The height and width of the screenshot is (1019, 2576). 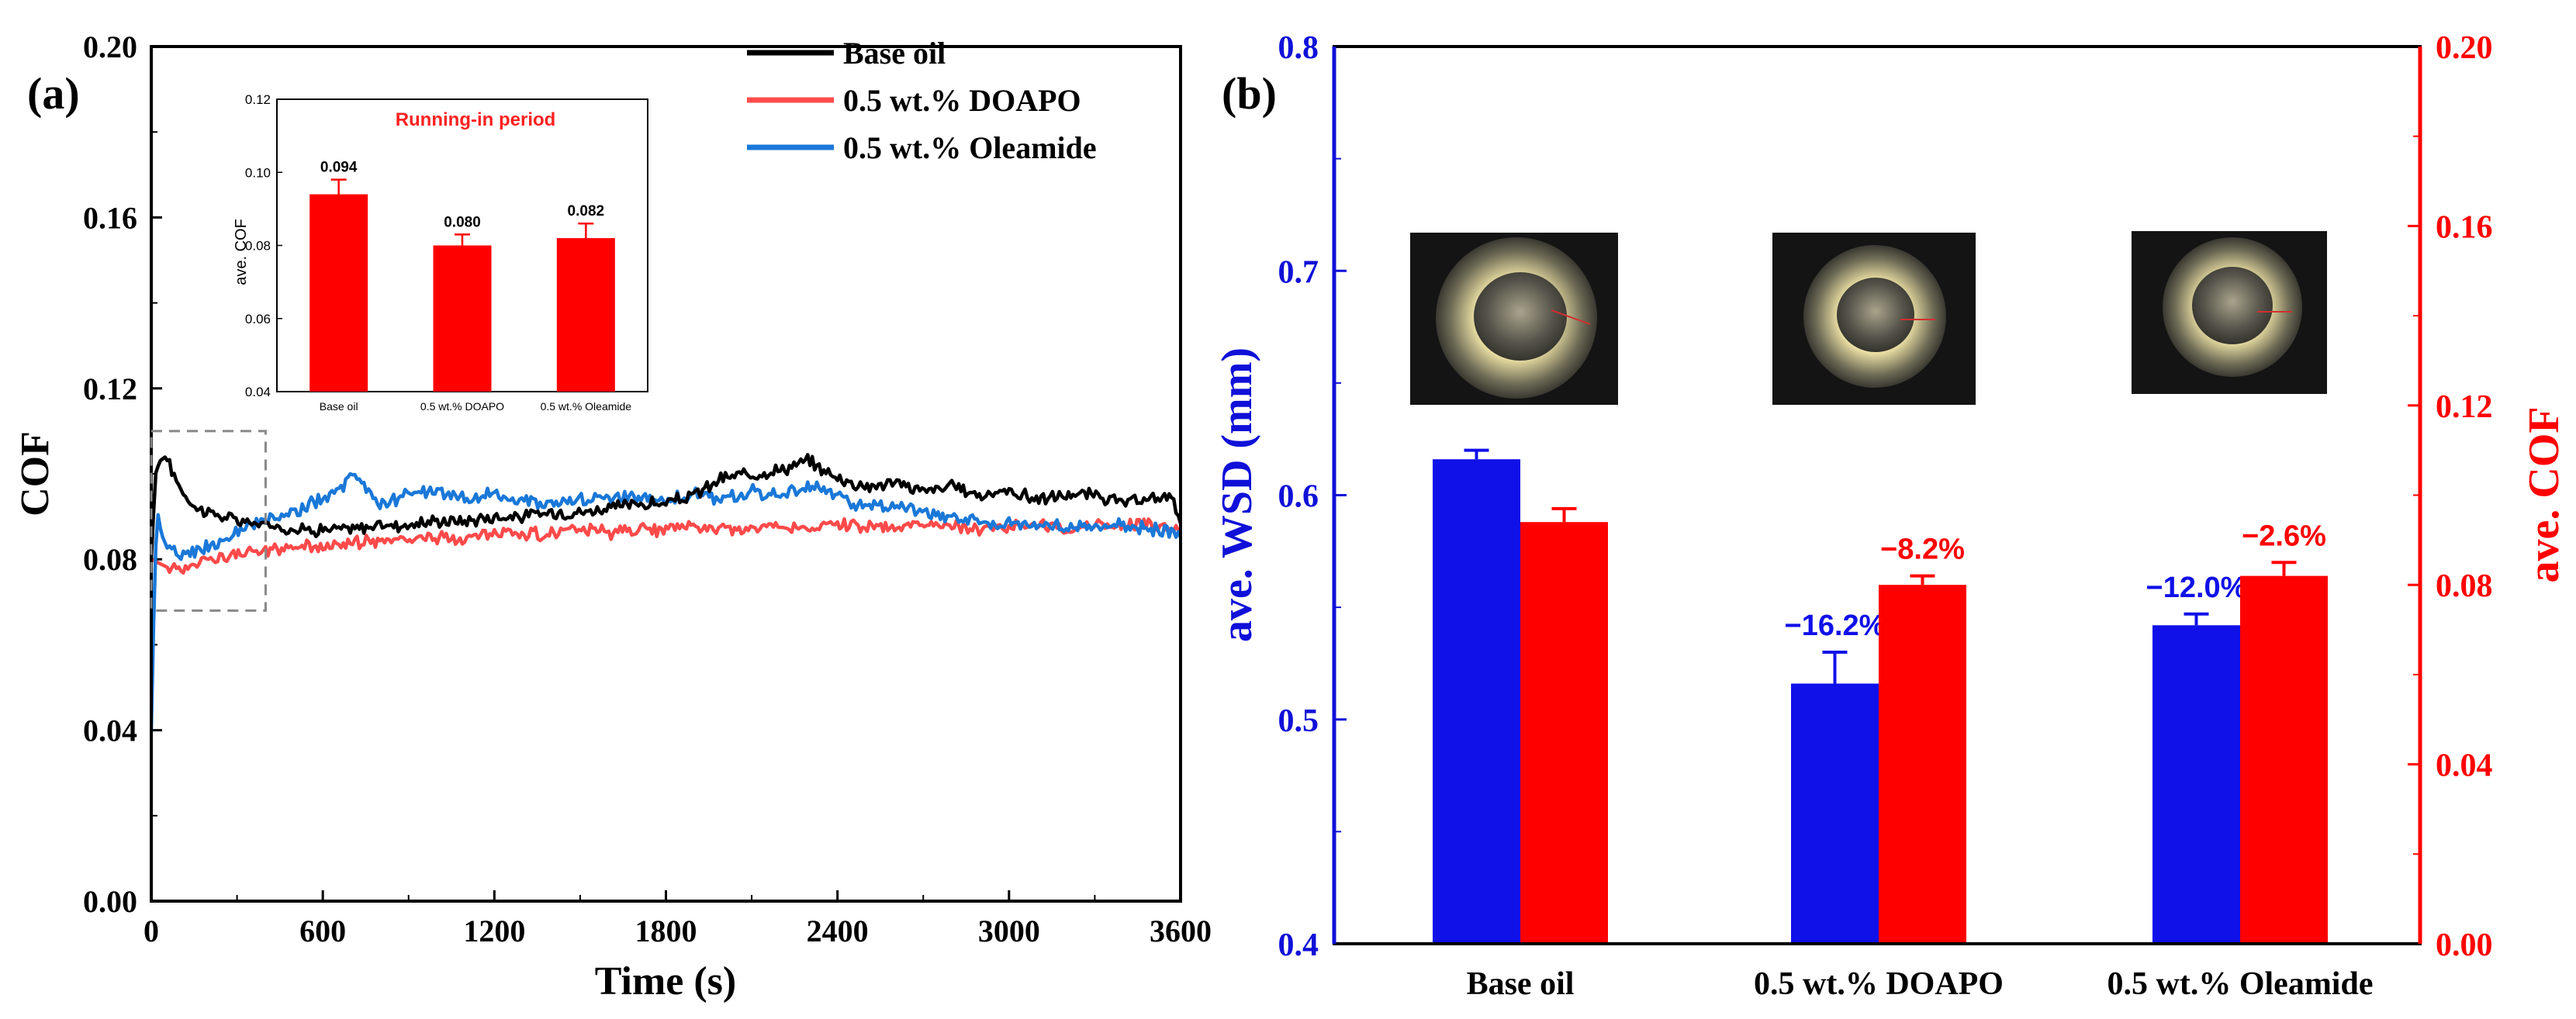 What do you see at coordinates (258, 247) in the screenshot?
I see `inset-y-tick-label: 0.08` at bounding box center [258, 247].